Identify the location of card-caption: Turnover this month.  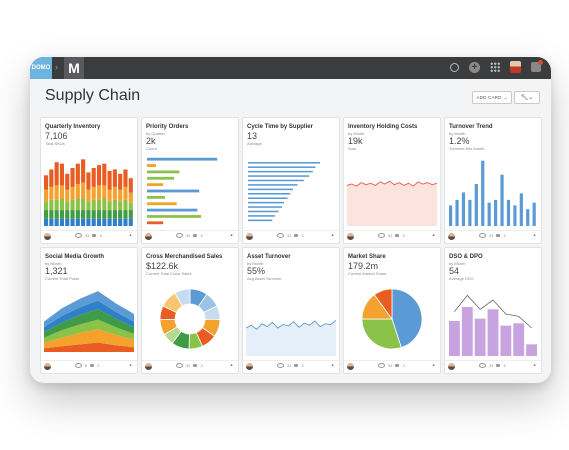
(467, 148).